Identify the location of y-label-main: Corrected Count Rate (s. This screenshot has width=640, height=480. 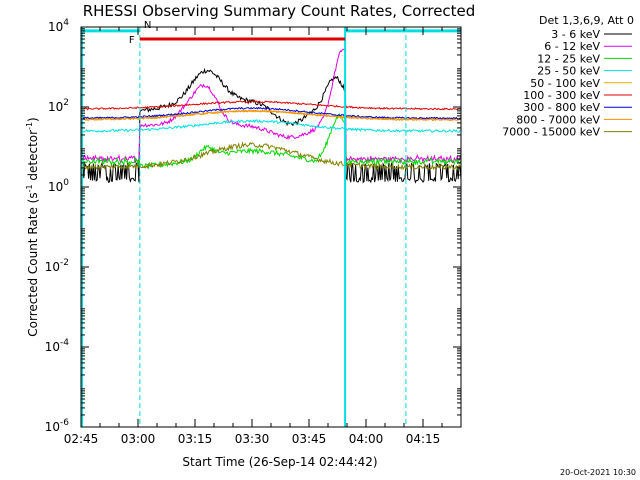
(33, 264).